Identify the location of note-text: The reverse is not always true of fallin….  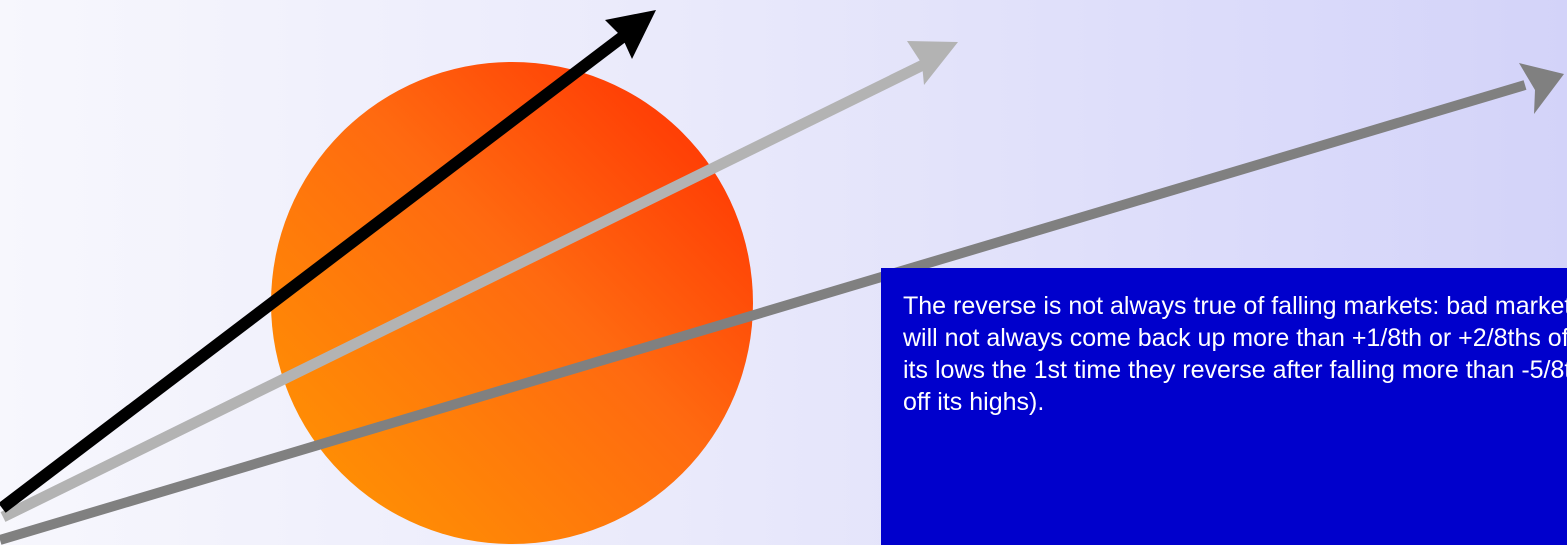
(1235, 354).